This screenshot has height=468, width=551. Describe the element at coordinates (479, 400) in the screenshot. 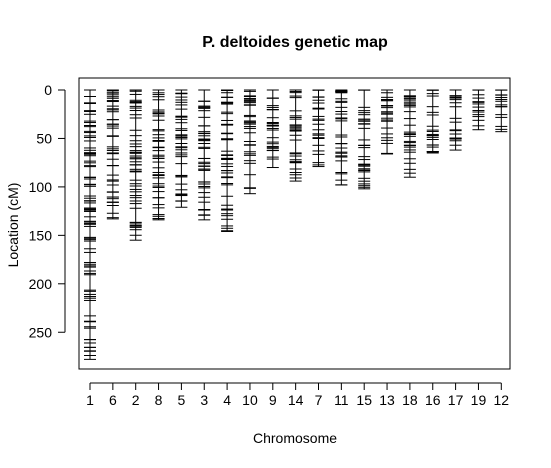

I see `x-tick-label-19: 19` at that location.